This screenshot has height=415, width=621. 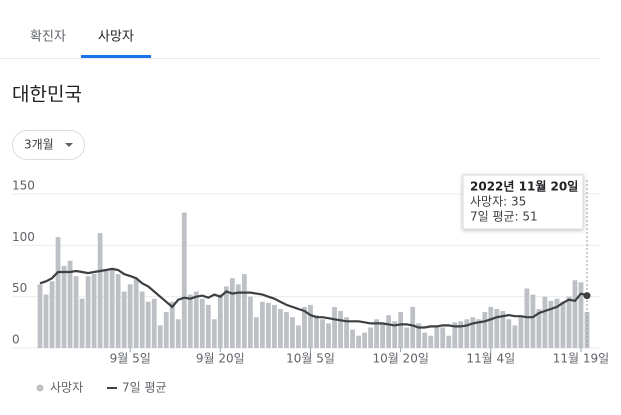 I want to click on tooltip, so click(x=523, y=202).